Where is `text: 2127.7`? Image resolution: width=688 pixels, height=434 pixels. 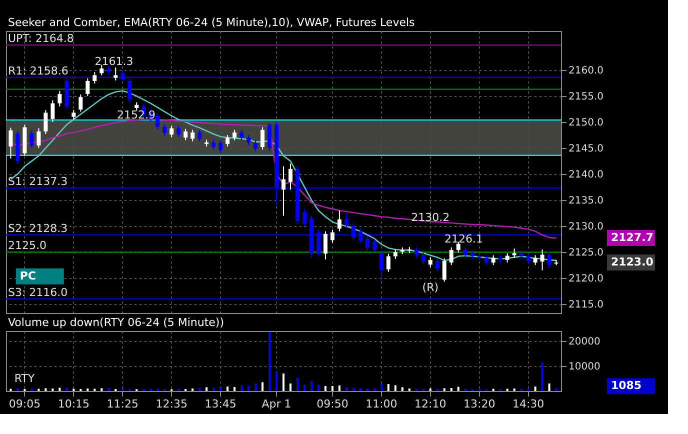 text: 2127.7 is located at coordinates (632, 237).